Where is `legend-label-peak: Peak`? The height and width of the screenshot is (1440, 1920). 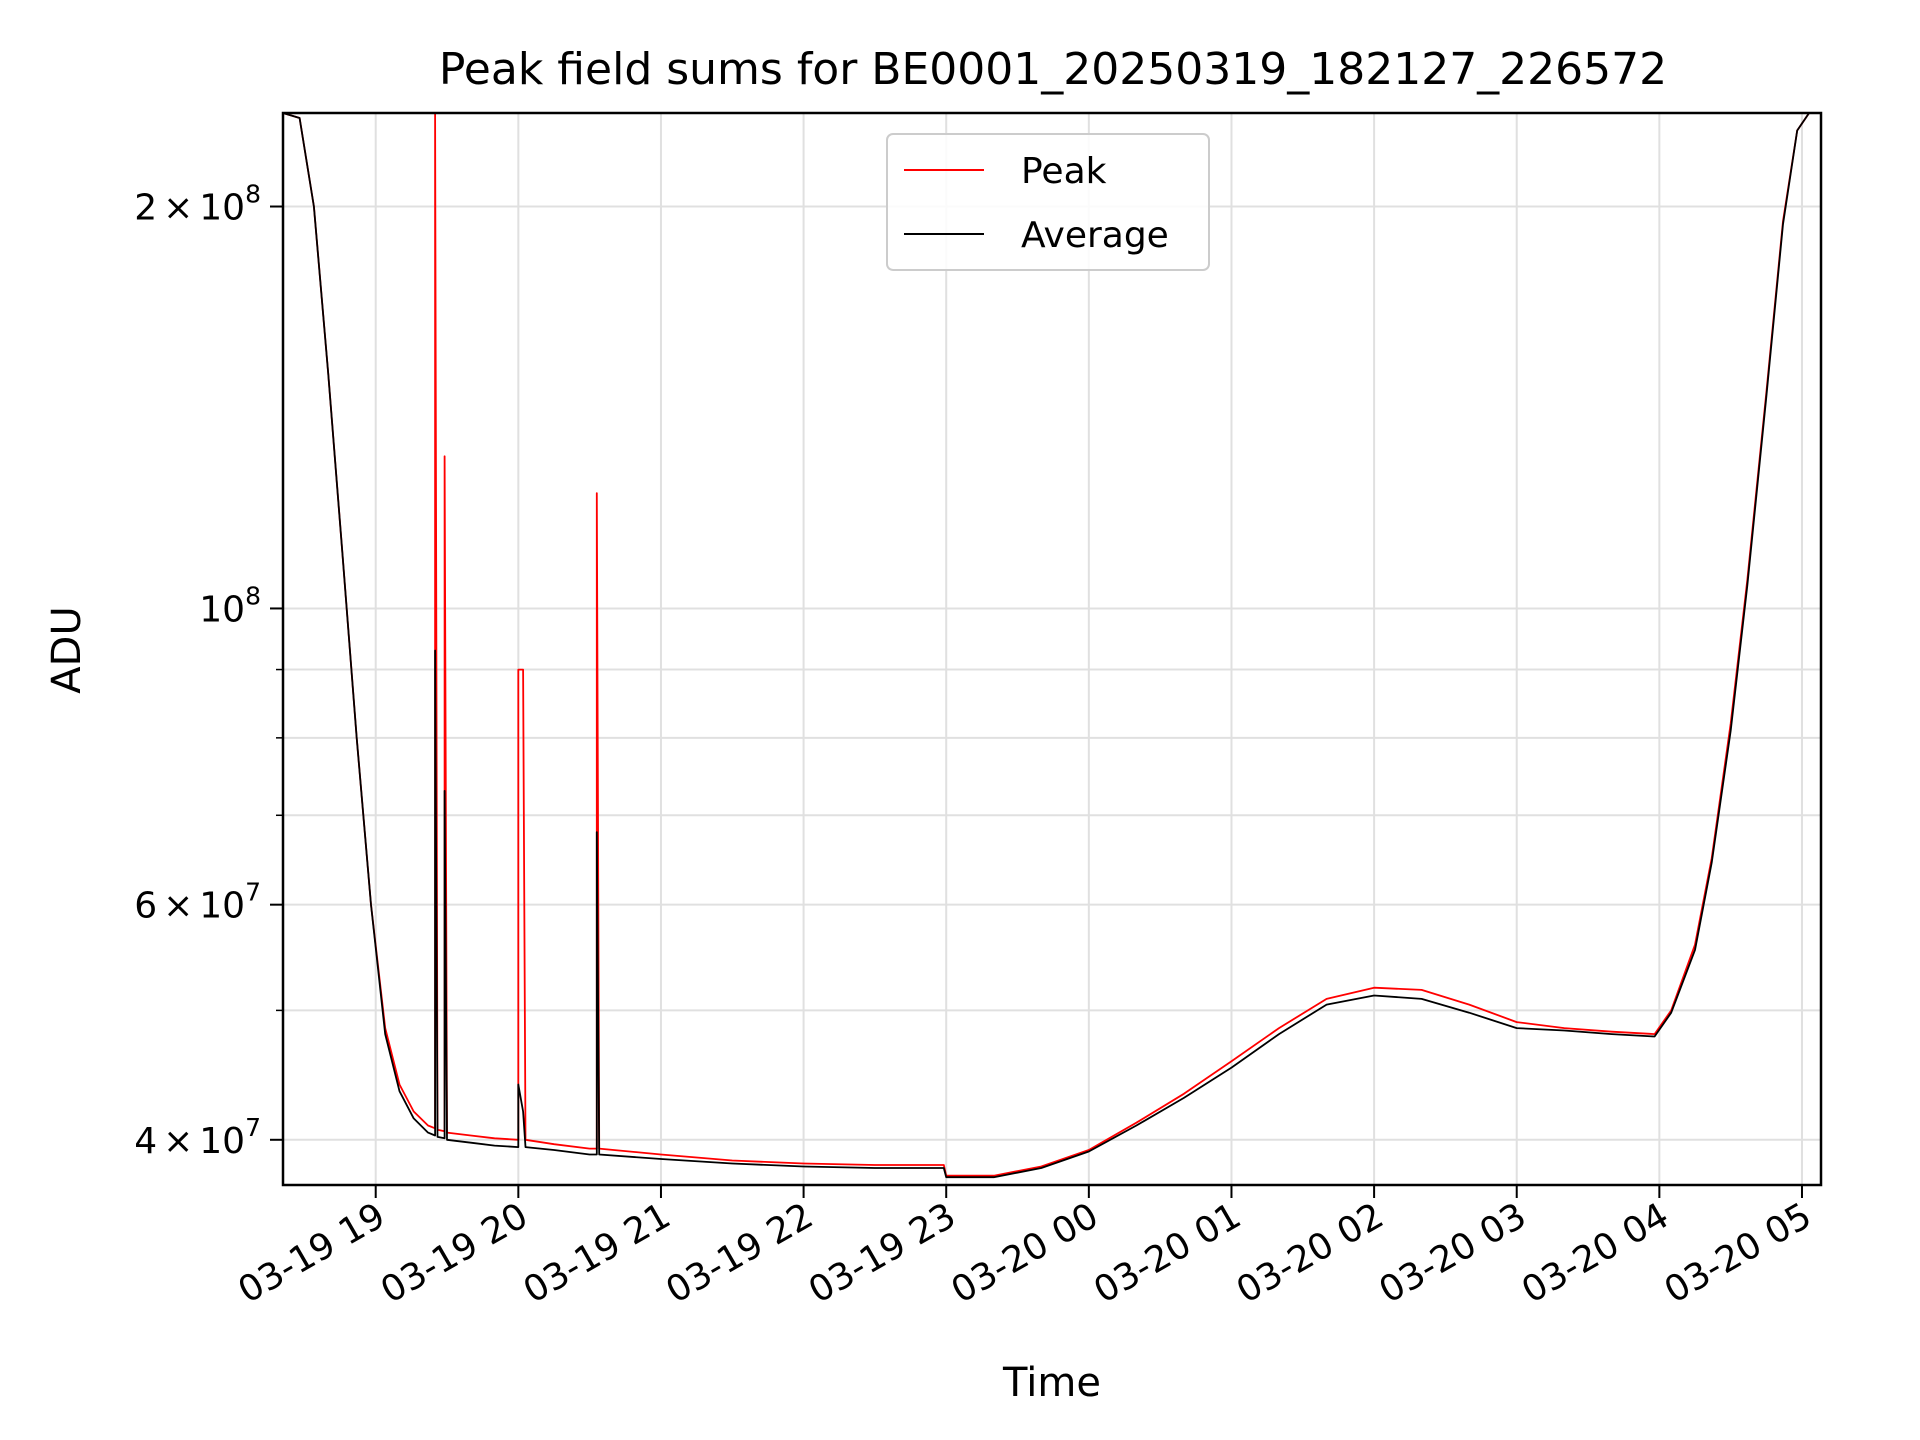
legend-label-peak: Peak is located at coordinates (1064, 171).